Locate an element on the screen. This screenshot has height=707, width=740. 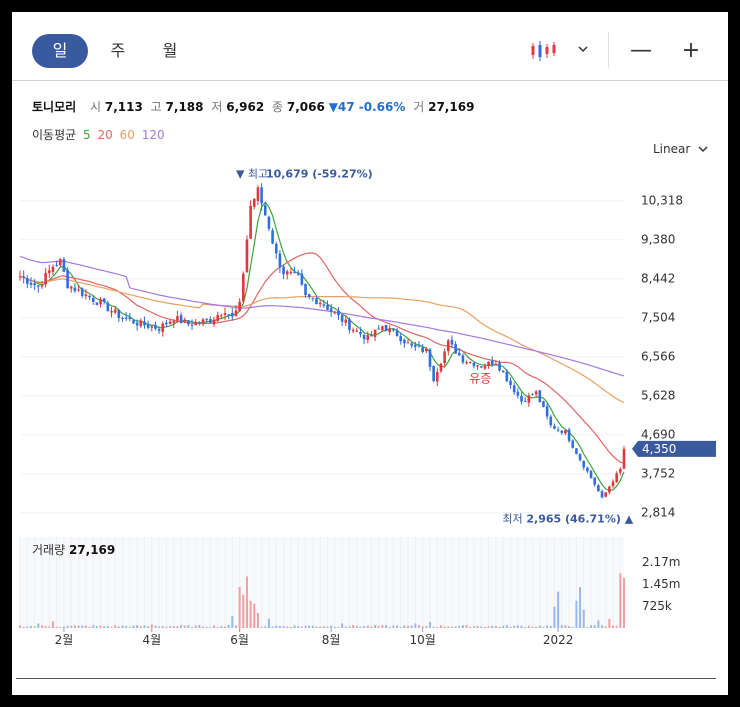
moving-average-legend: 이동평균 5 20 60 120 is located at coordinates (100, 134).